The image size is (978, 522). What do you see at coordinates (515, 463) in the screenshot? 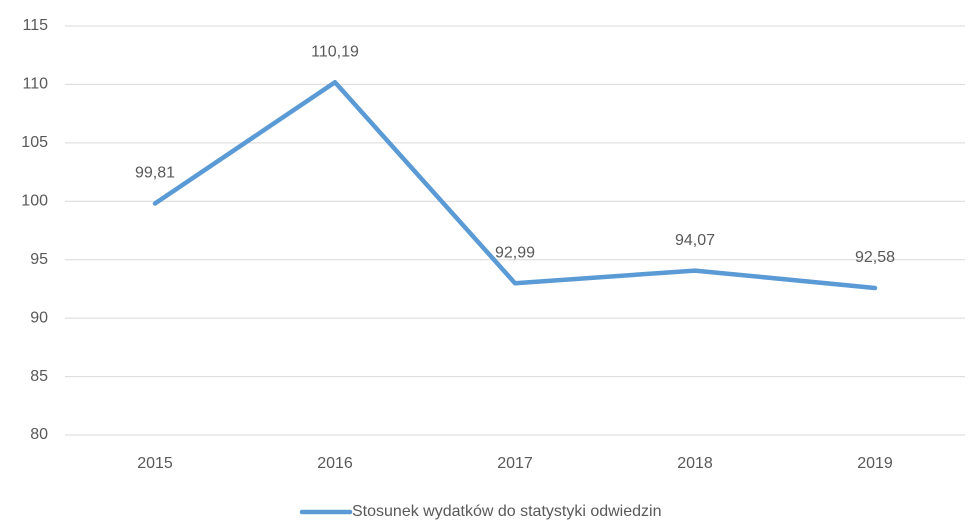
I see `x-tick-label: 2017` at bounding box center [515, 463].